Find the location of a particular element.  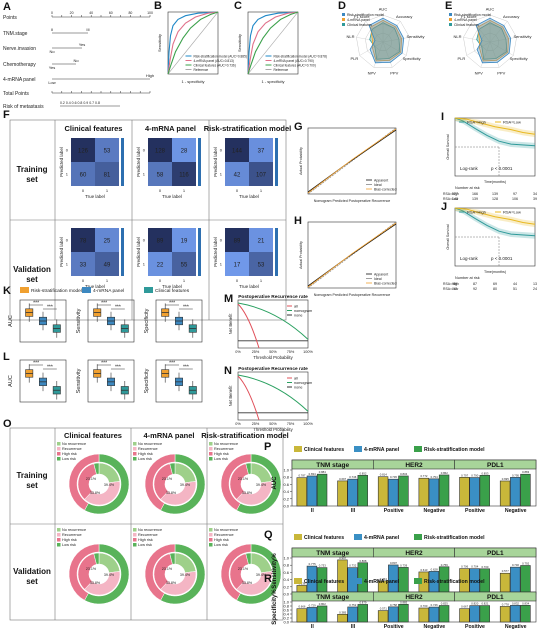

km-risk-value: 166 is located at coordinates (475, 194).